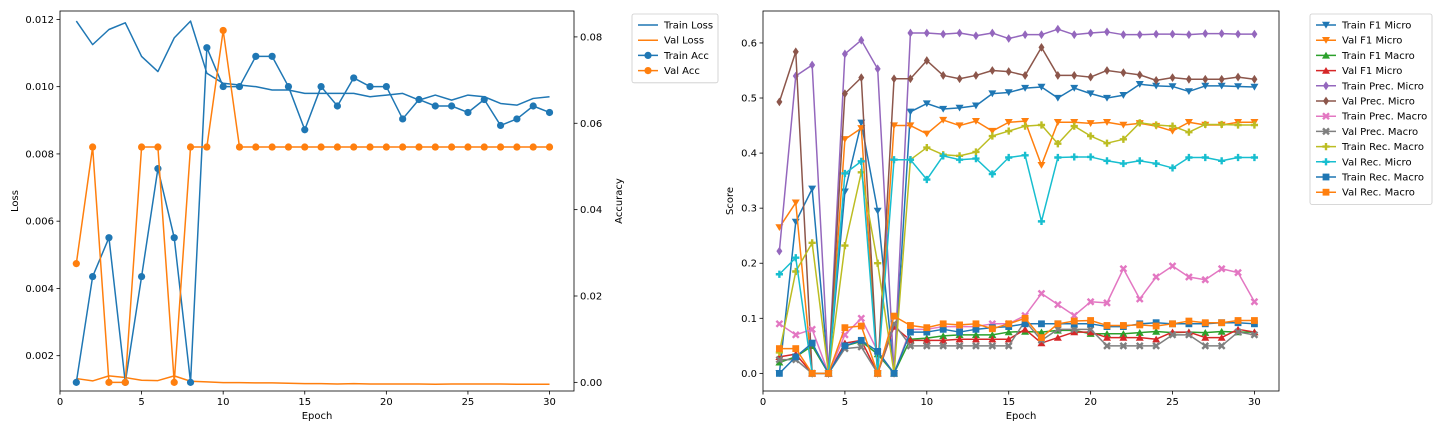  What do you see at coordinates (15, 201) in the screenshot?
I see `y-axis-label: Loss` at bounding box center [15, 201].